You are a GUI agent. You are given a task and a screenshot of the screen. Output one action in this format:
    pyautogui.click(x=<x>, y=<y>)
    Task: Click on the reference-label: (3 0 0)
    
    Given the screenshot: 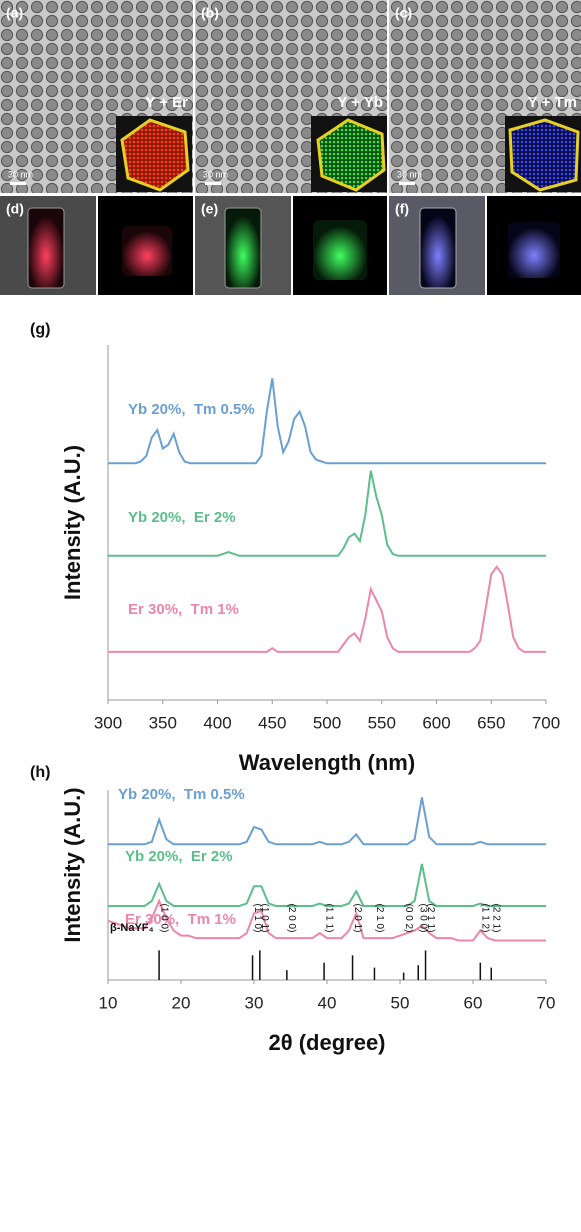 What is the action you would take?
    pyautogui.click(x=423, y=918)
    